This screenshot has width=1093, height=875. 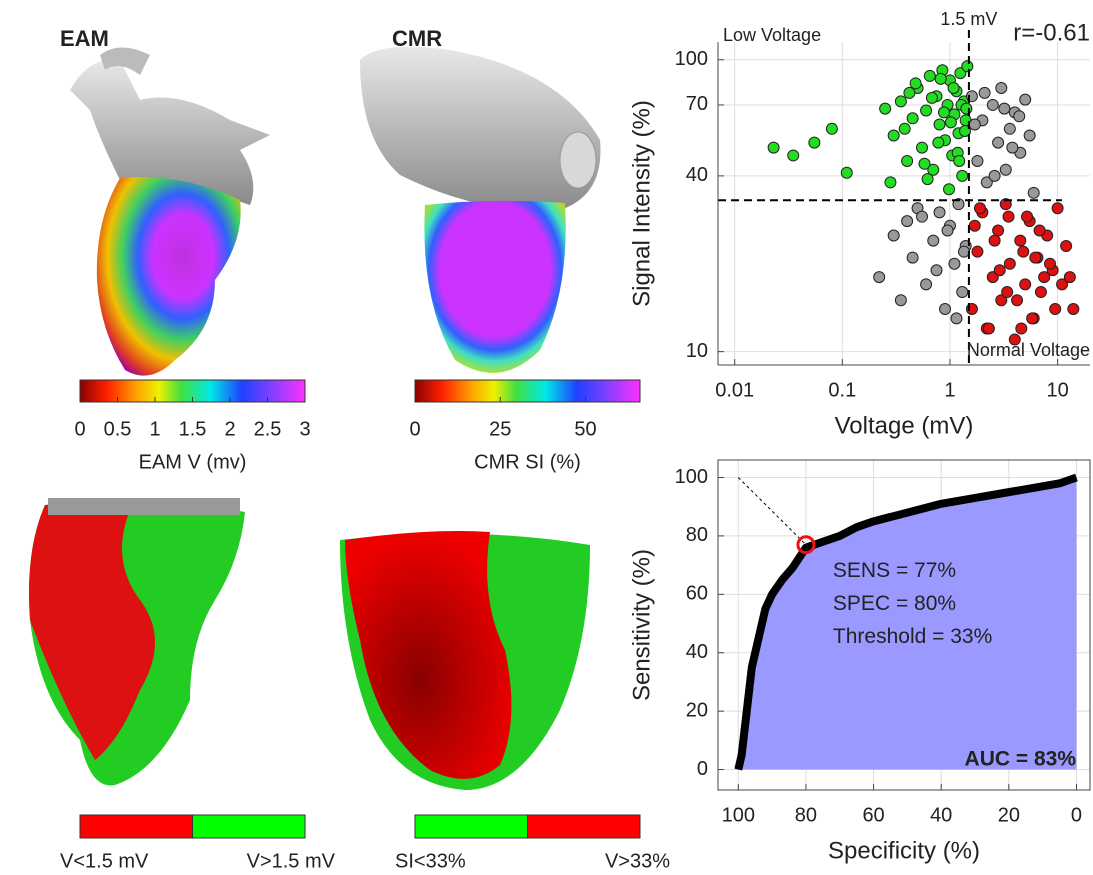 I want to click on binary-label: V>33%, so click(x=637, y=861).